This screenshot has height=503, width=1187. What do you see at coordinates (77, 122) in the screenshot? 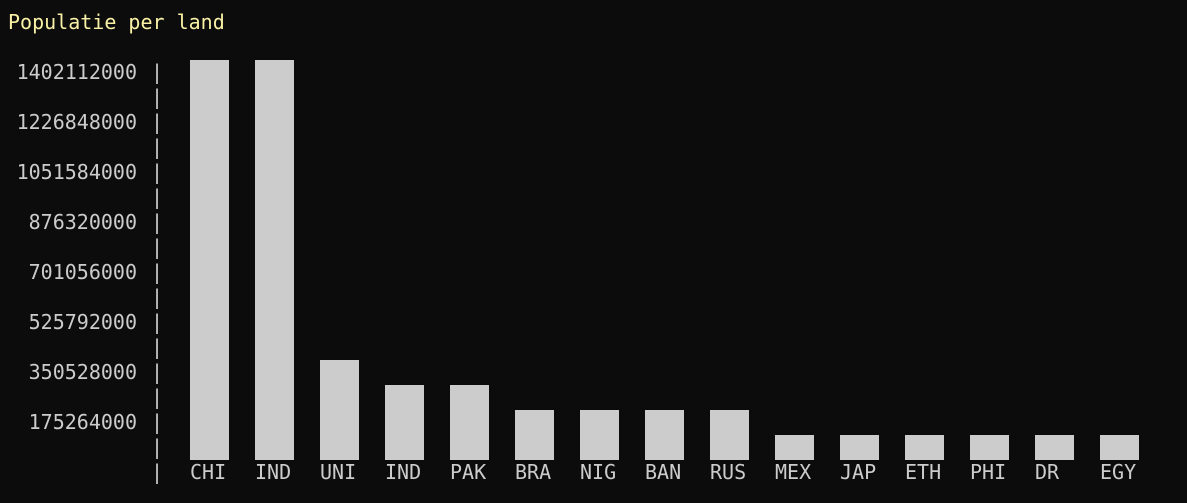
I see `y-tick-label: 1226848000` at bounding box center [77, 122].